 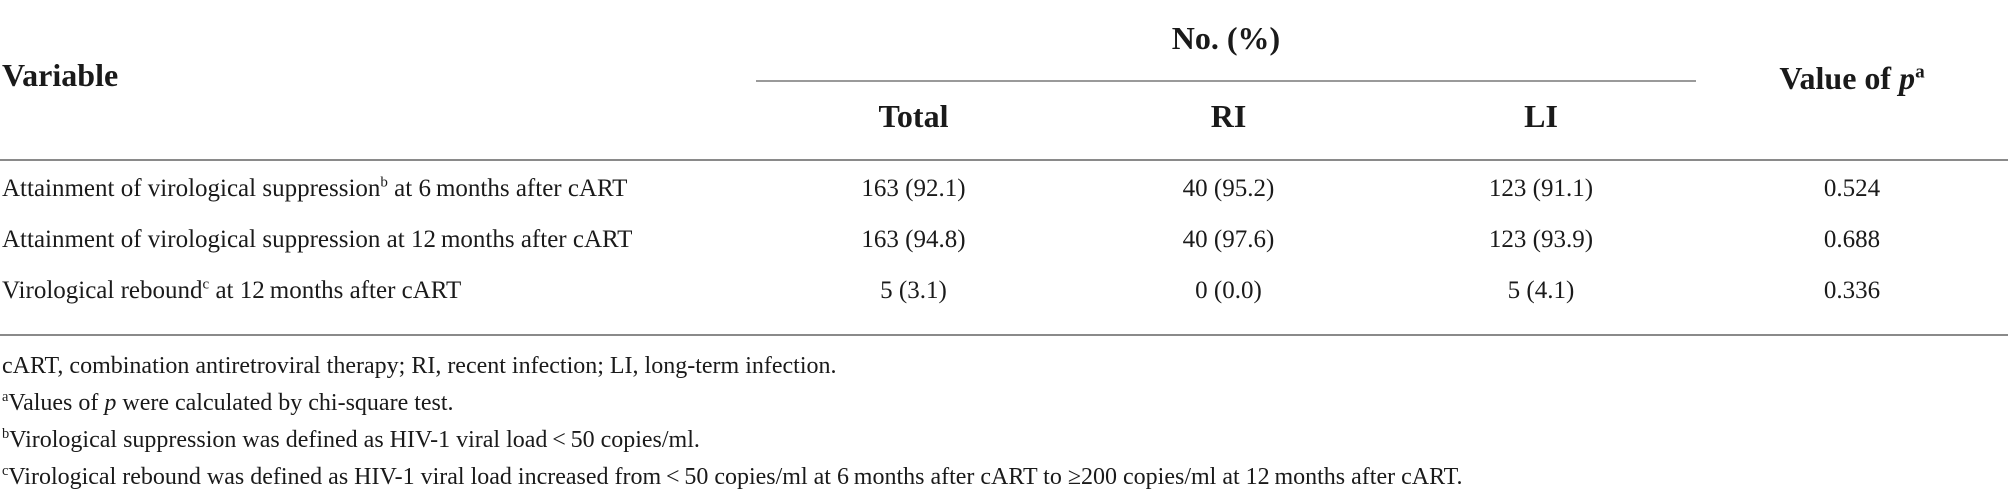 I want to click on p-header-prefix: Value of, so click(x=1839, y=78).